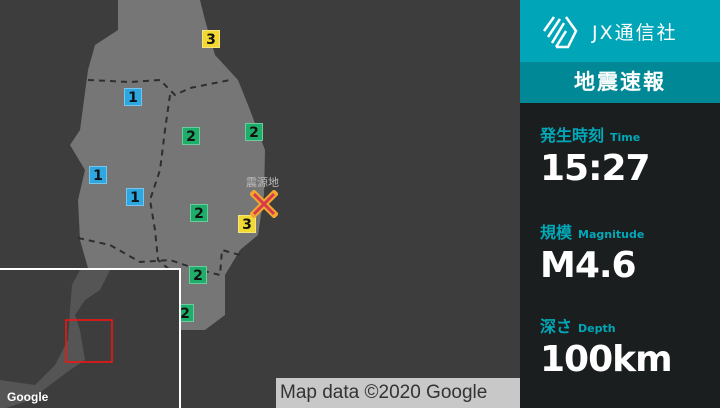  I want to click on time-sublabel: Time, so click(625, 137).